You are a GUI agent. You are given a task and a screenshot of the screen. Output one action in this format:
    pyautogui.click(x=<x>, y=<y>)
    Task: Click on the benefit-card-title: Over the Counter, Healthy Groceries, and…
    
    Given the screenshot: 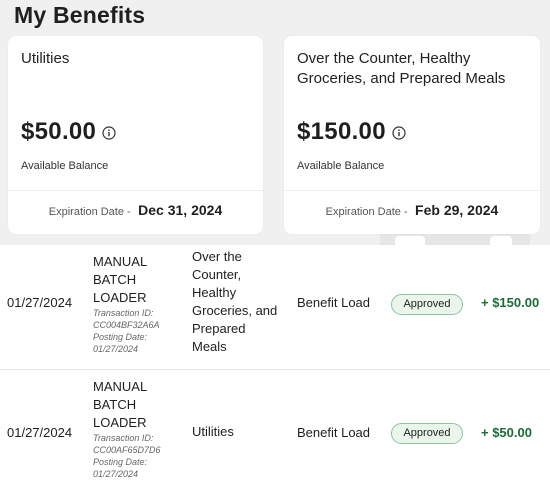 What is the action you would take?
    pyautogui.click(x=401, y=68)
    